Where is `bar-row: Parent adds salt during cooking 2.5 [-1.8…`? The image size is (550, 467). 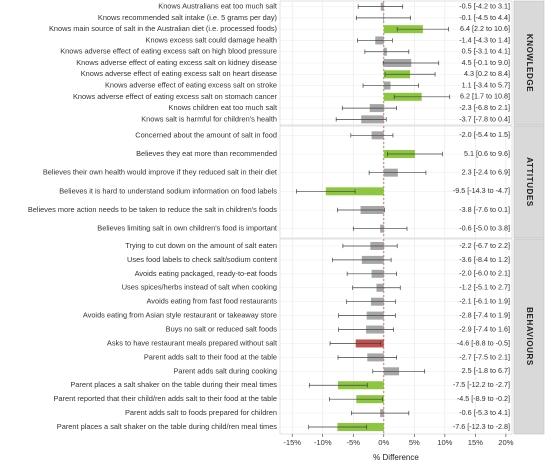 bar-row: Parent adds salt during cooking 2.5 [-1.8… is located at coordinates (342, 371).